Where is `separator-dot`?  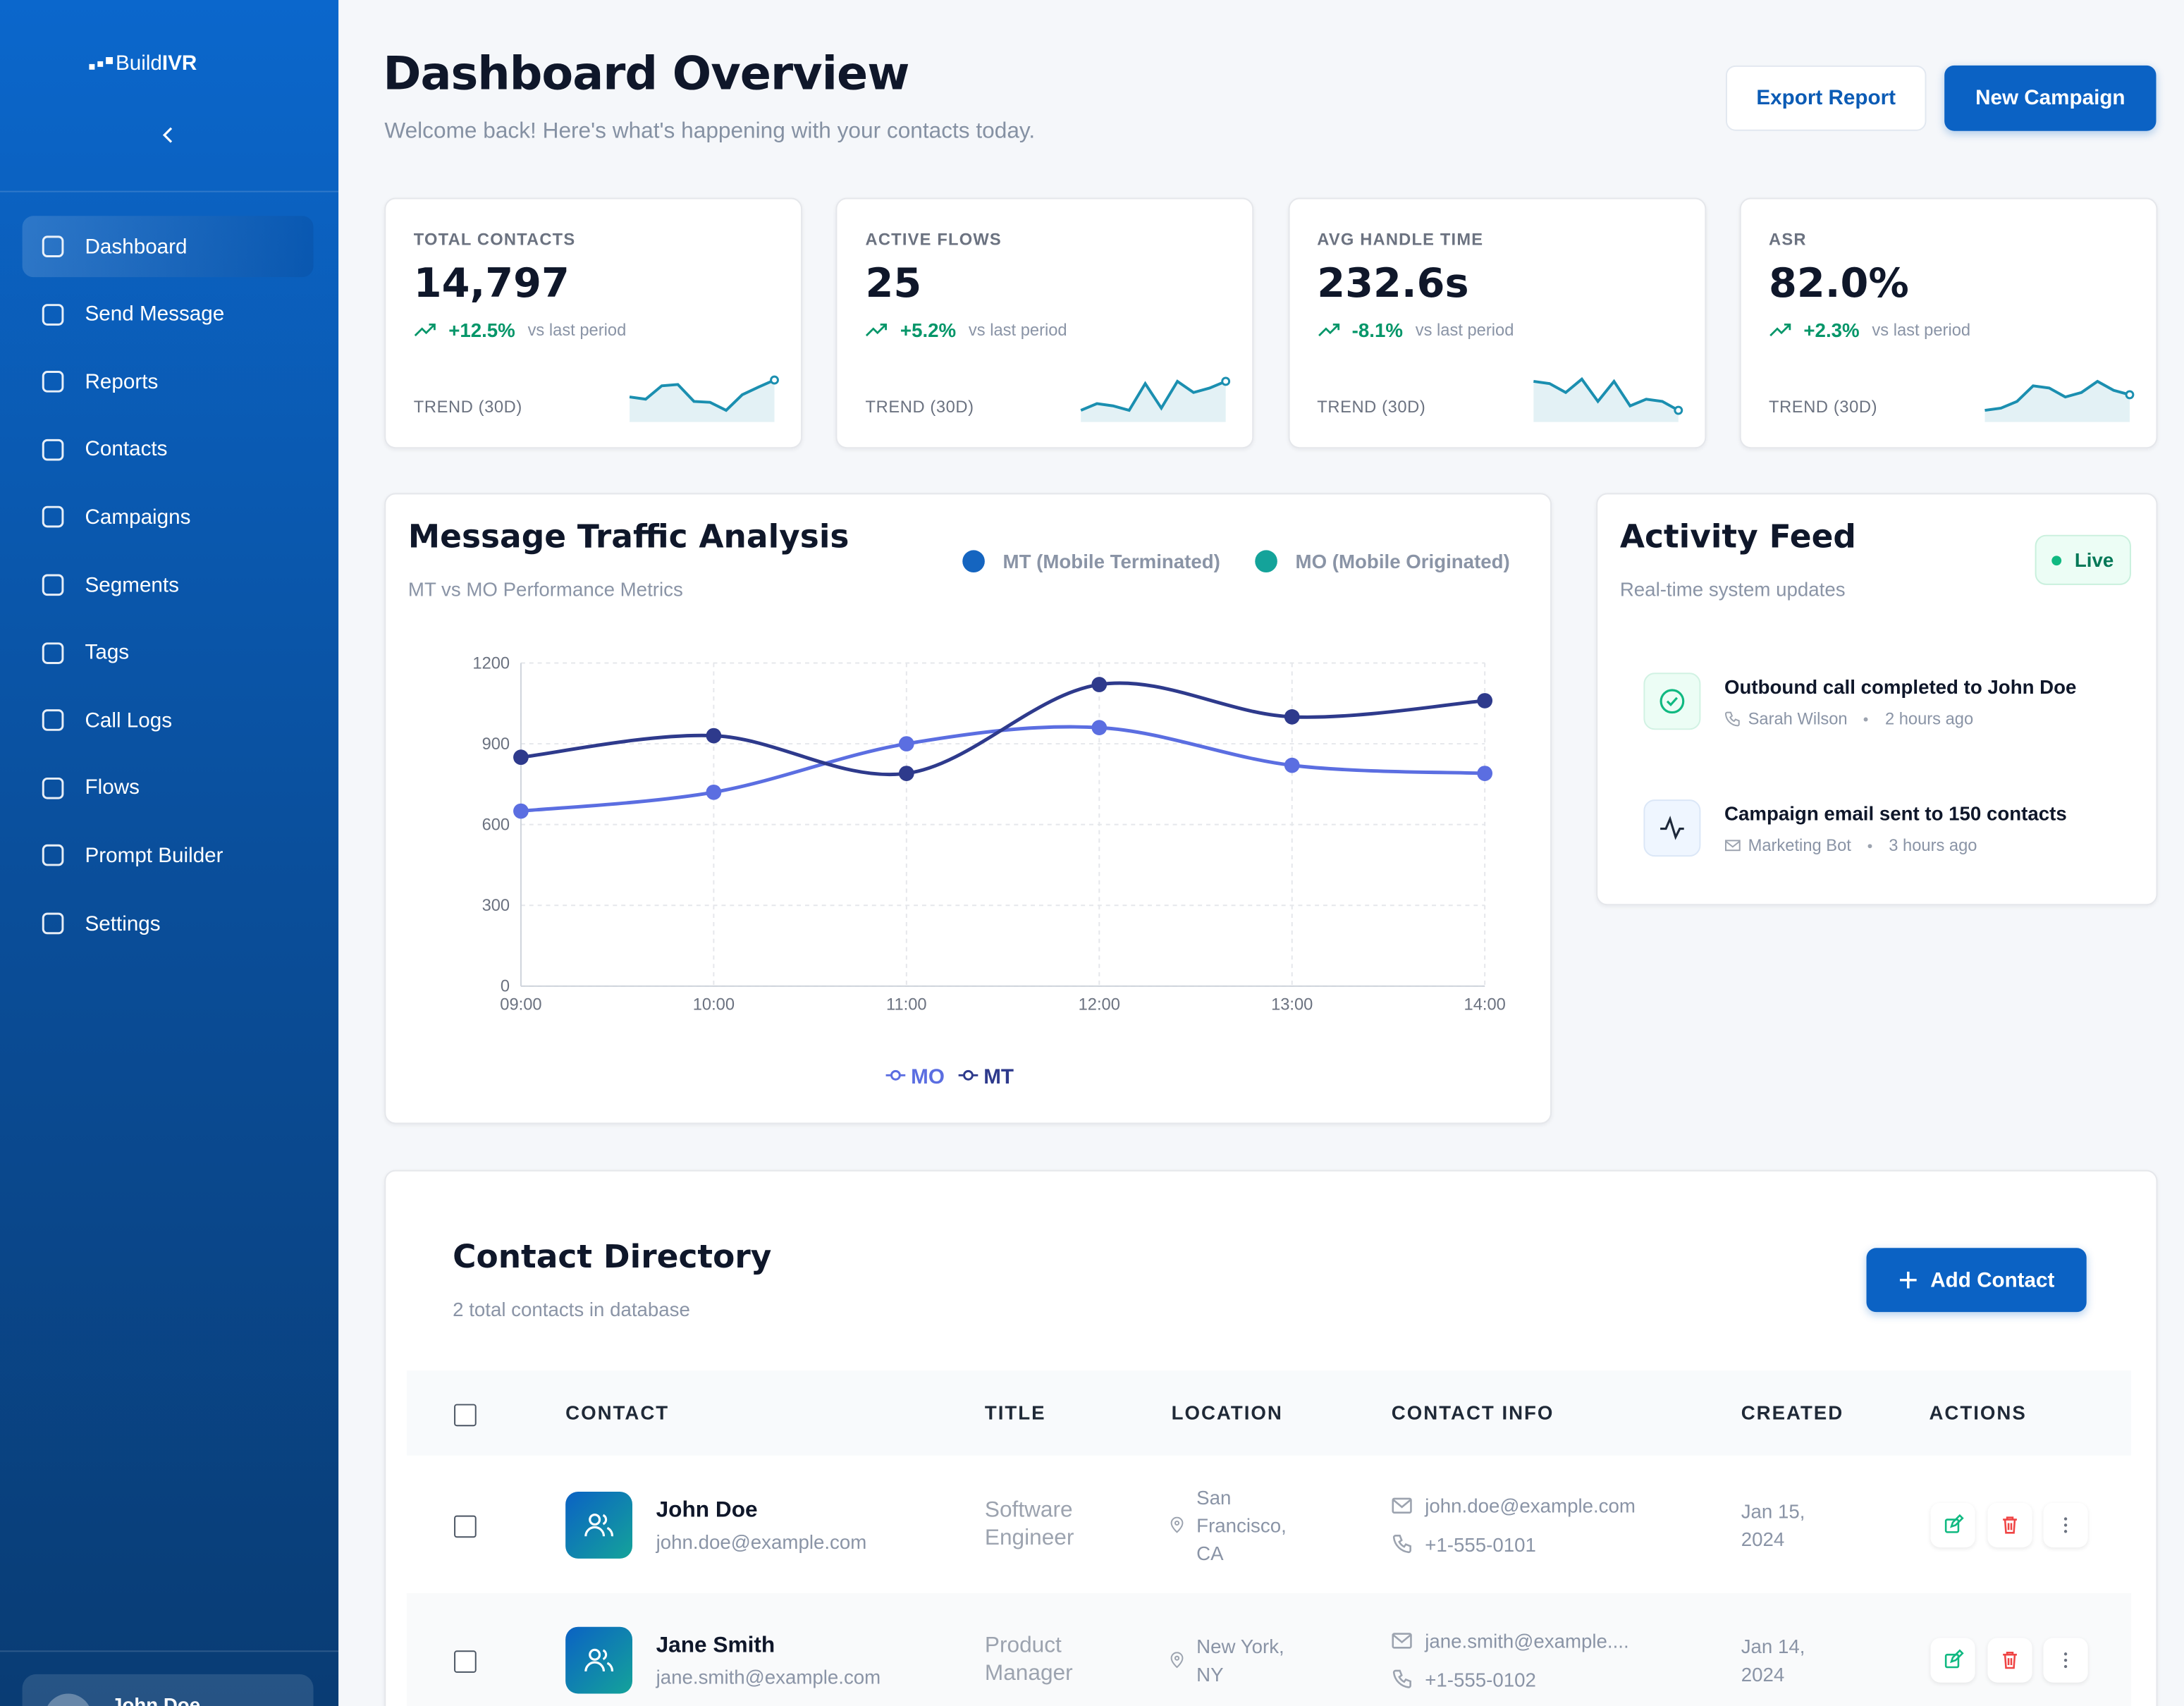 separator-dot is located at coordinates (1870, 846).